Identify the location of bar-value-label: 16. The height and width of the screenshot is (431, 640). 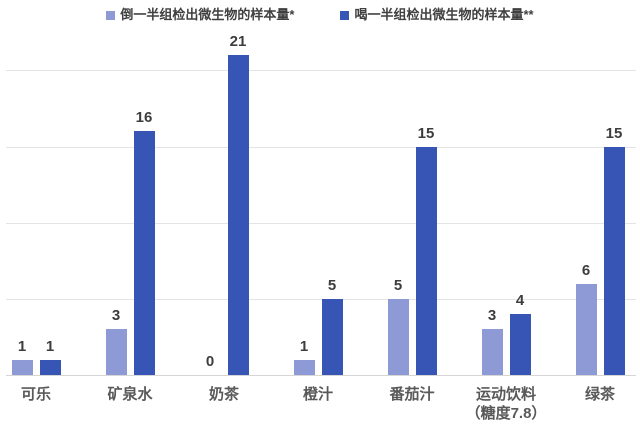
(144, 117).